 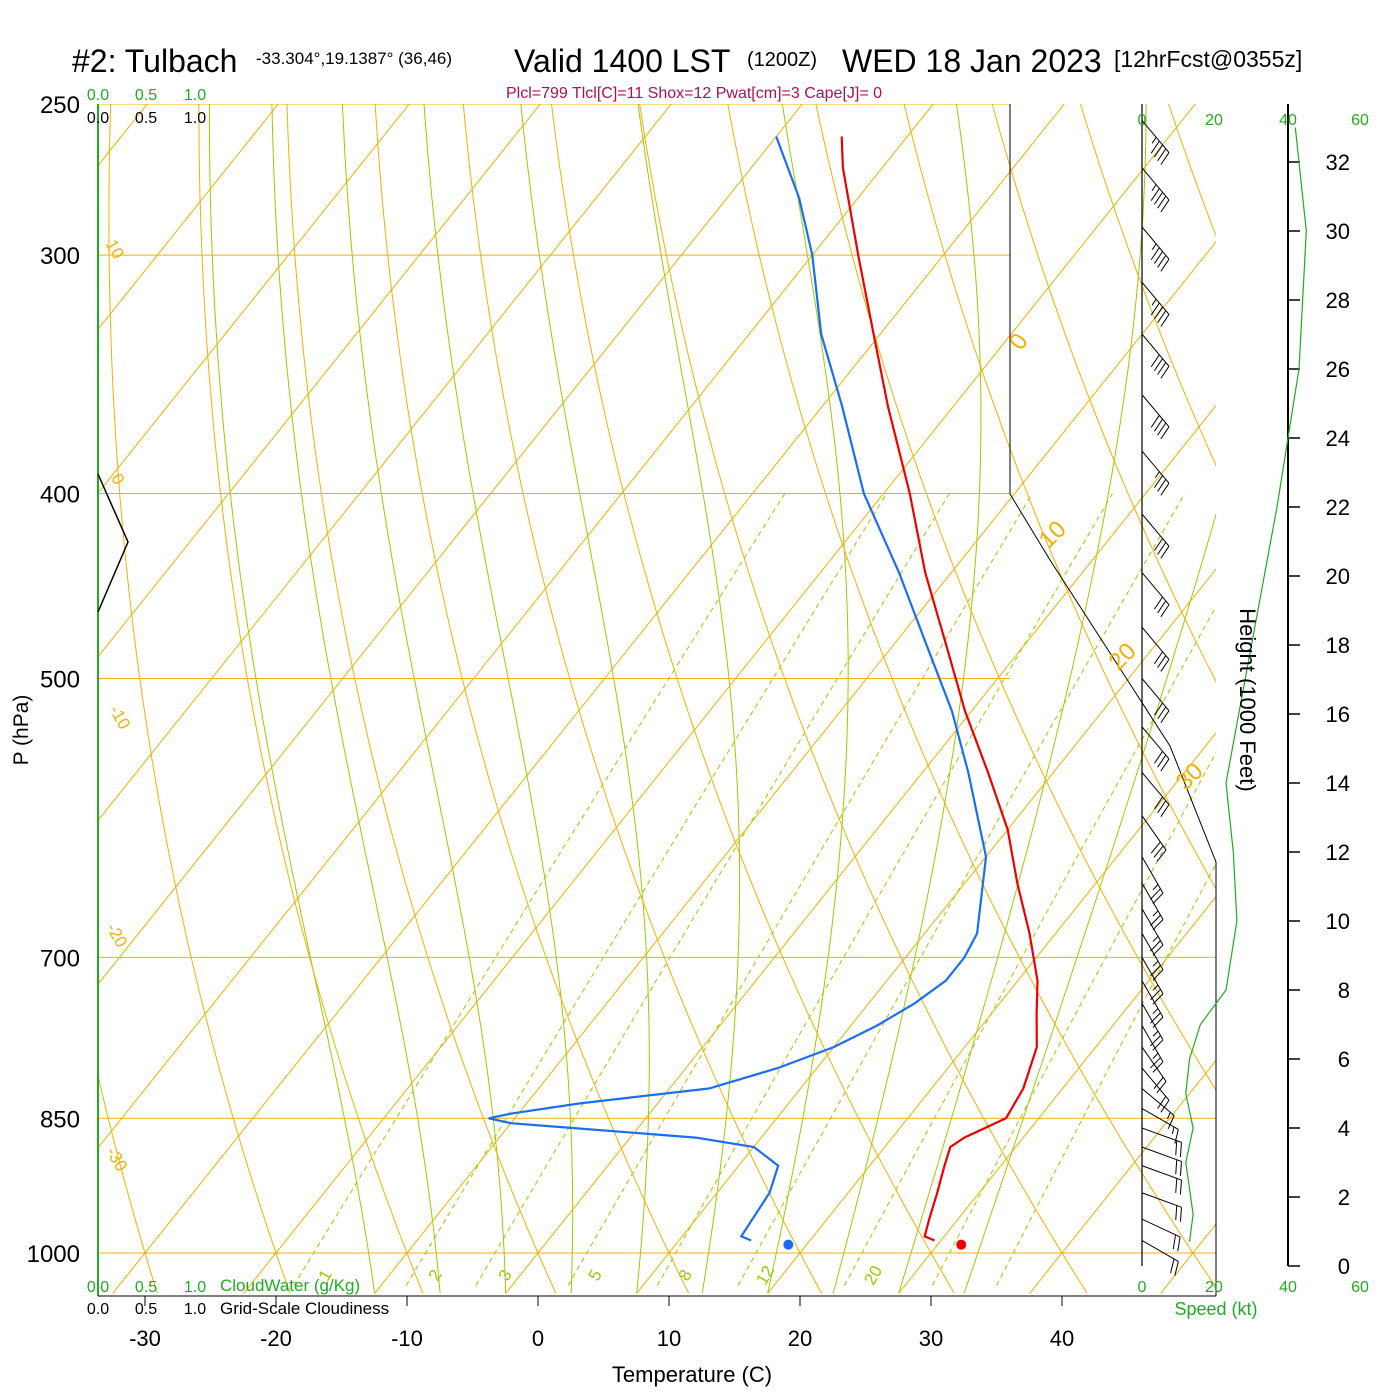 I want to click on pressure-tick-label: 300, so click(x=60, y=256).